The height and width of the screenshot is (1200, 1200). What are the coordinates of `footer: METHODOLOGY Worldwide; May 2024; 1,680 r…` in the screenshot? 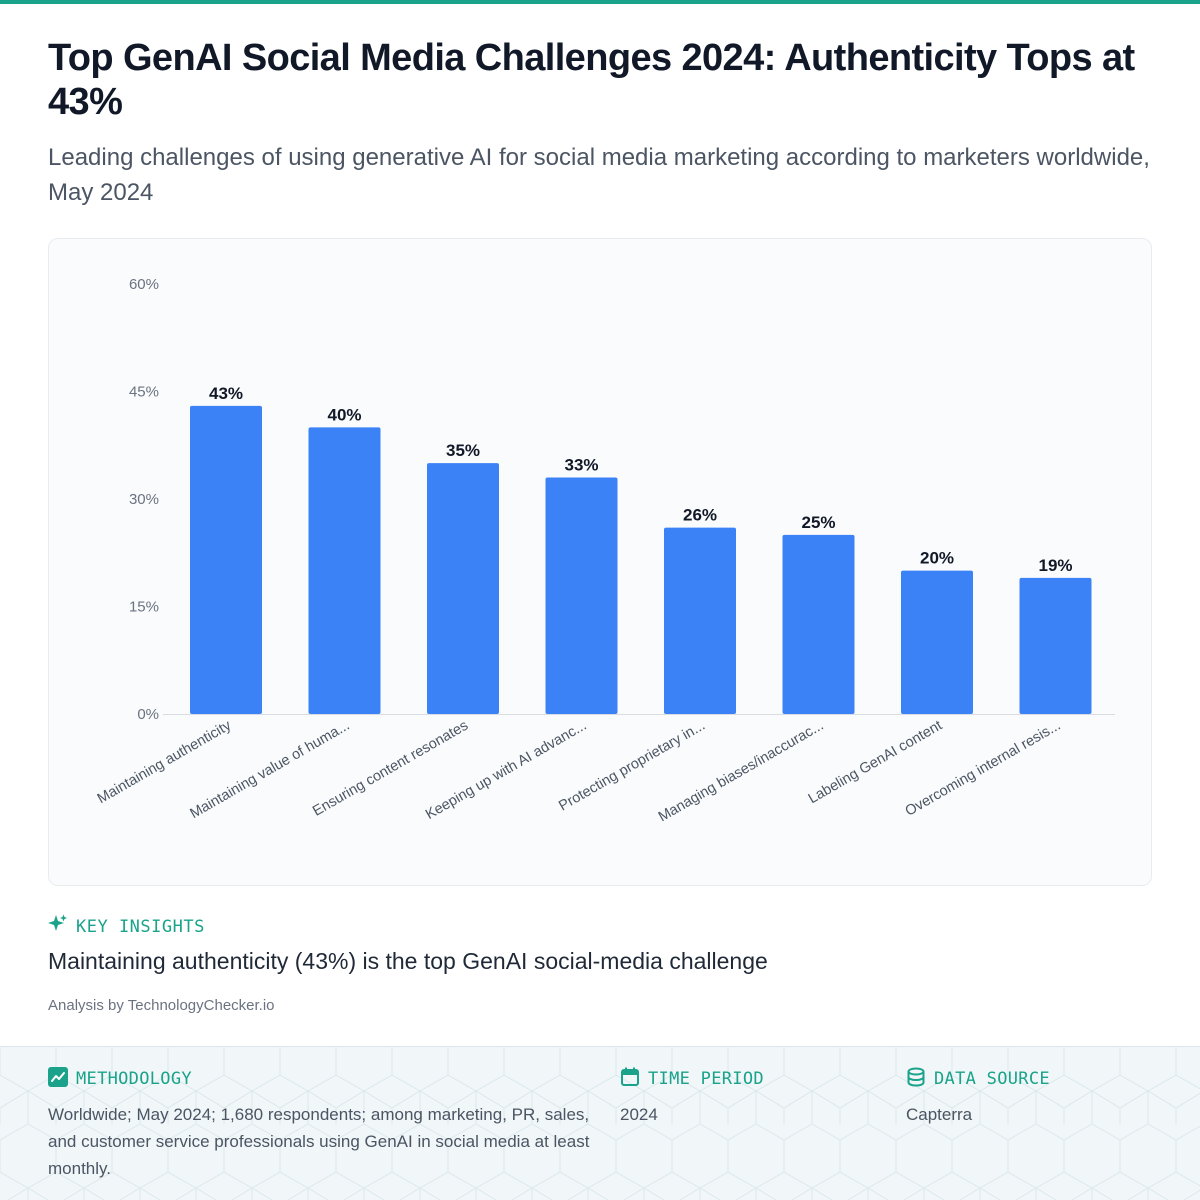 It's located at (600, 1123).